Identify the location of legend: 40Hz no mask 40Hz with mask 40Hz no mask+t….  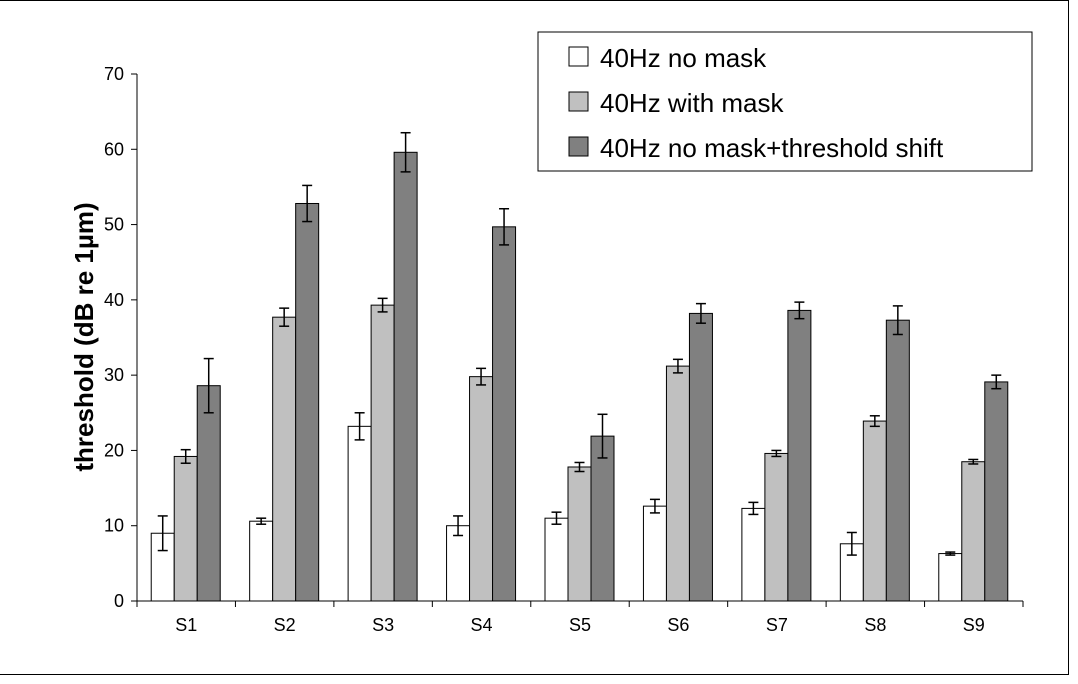
(785, 101).